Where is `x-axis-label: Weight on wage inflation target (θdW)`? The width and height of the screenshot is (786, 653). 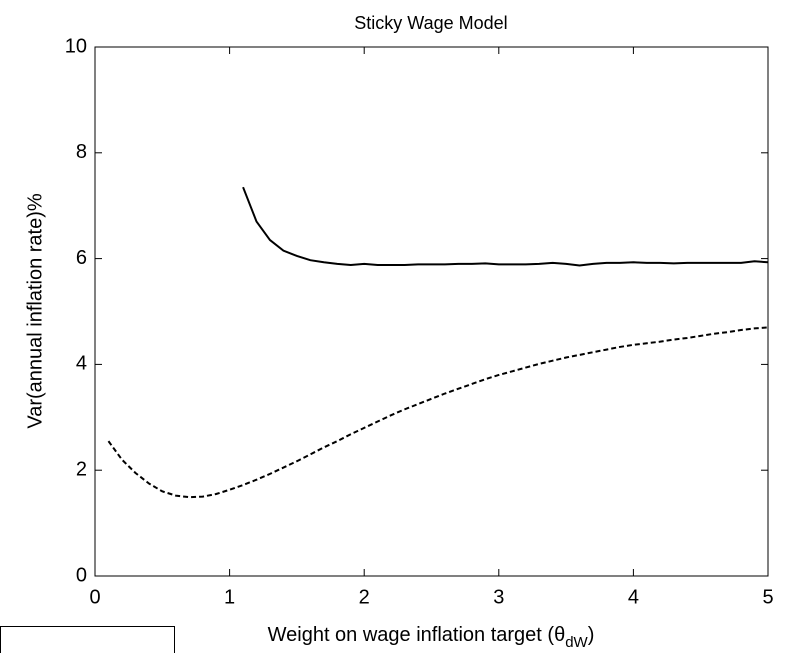 x-axis-label: Weight on wage inflation target (θdW) is located at coordinates (431, 637).